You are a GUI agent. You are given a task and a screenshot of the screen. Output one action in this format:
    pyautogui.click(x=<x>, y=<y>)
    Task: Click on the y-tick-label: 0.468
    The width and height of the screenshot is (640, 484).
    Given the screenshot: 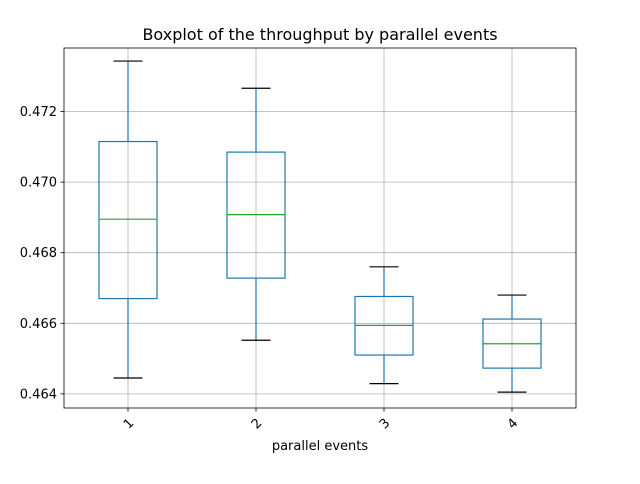 What is the action you would take?
    pyautogui.click(x=38, y=253)
    